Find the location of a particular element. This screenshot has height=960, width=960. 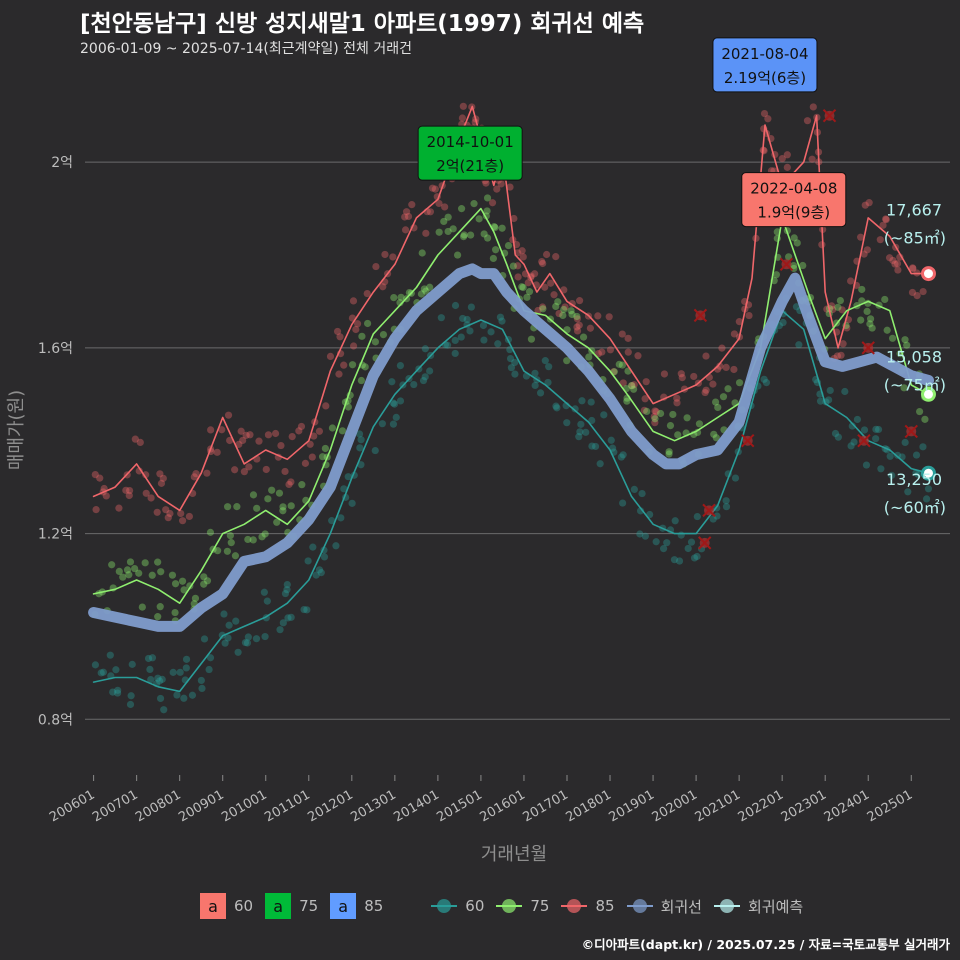

legend-label: 75 is located at coordinates (540, 906).